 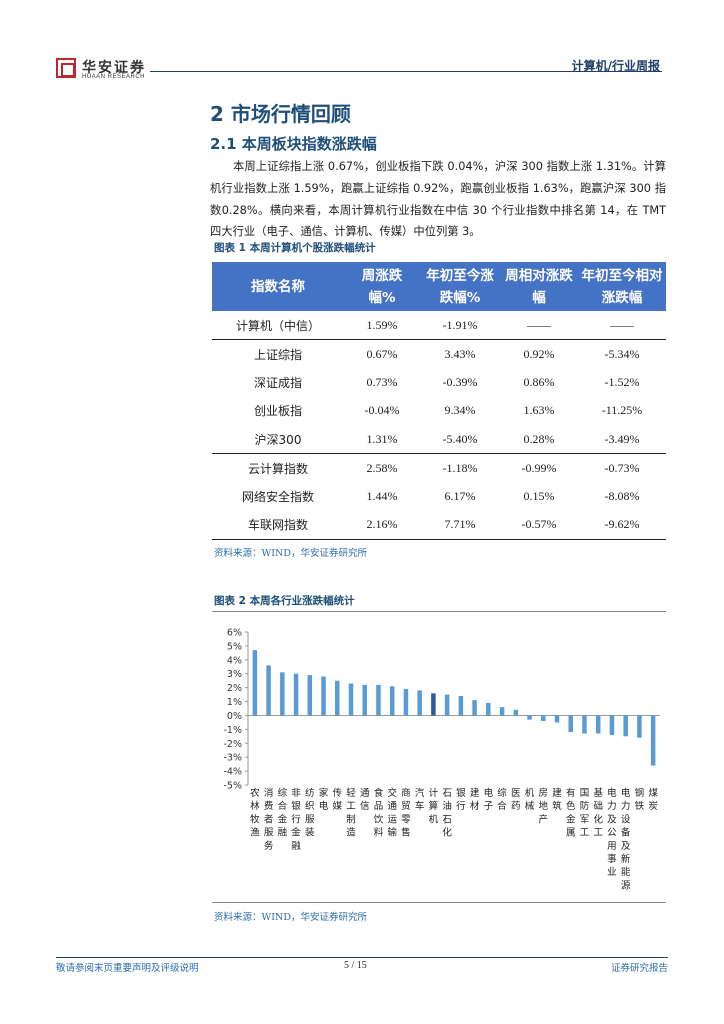 What do you see at coordinates (439, 354) in the screenshot?
I see `table-row: 上证综指 0.67% 3.43% 0.92% -5.34%` at bounding box center [439, 354].